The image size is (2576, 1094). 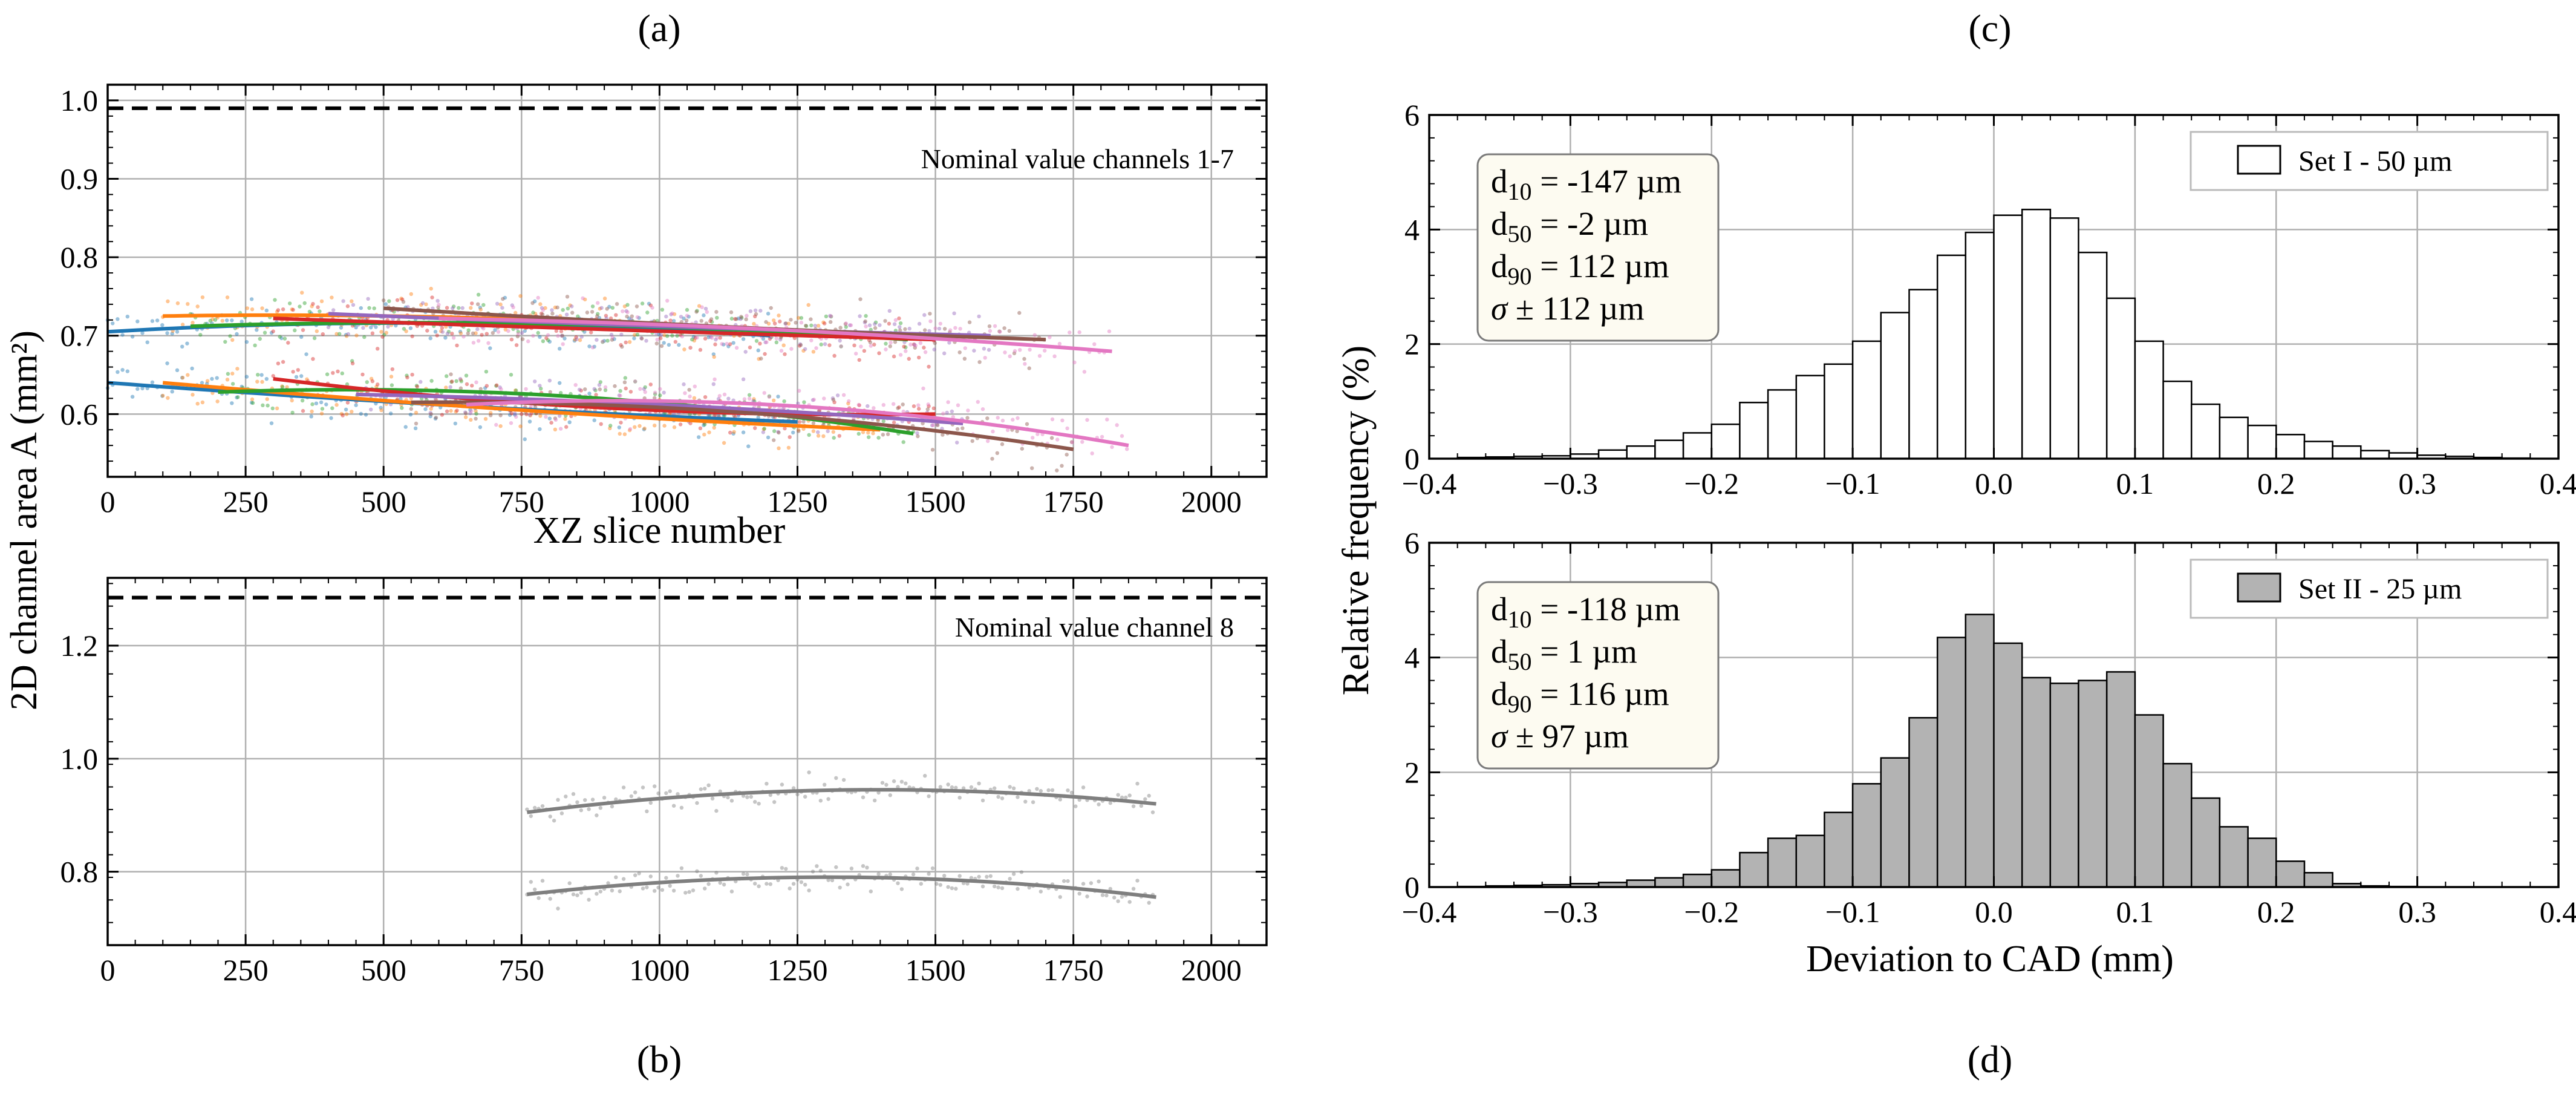 I want to click on x-tick-label: 0.1, so click(x=2135, y=912).